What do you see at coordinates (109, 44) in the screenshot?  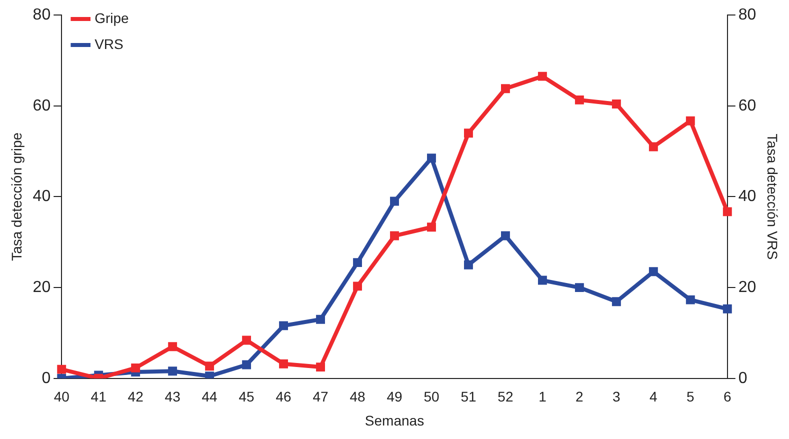 I see `legend-label: VRS` at bounding box center [109, 44].